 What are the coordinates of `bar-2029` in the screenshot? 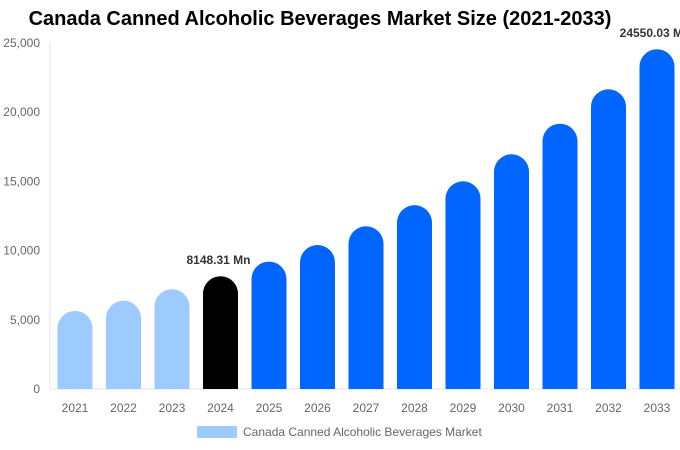 It's located at (463, 285).